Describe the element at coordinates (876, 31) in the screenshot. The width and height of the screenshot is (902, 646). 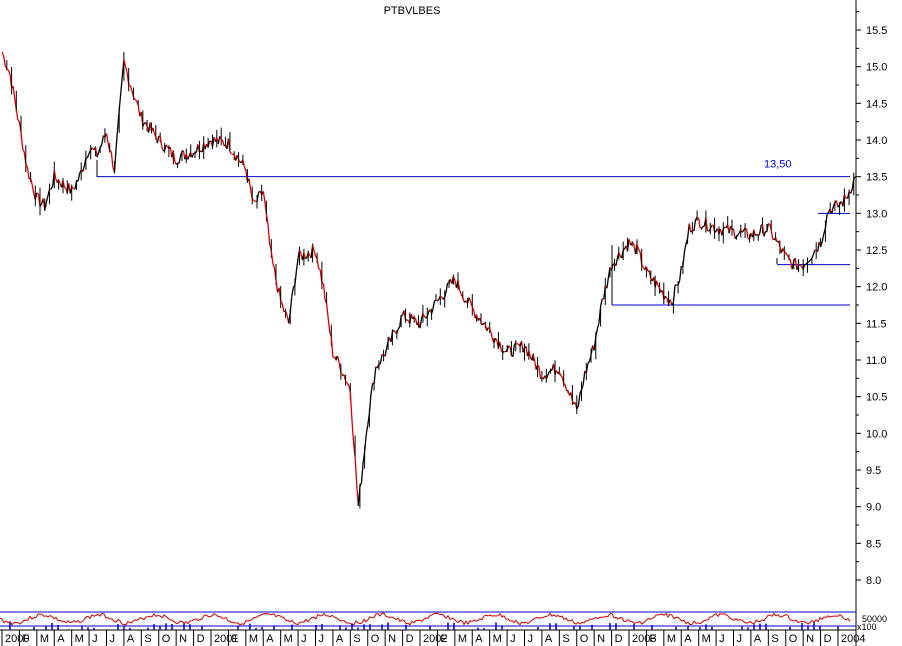
I see `y-tick-label: 15.5` at that location.